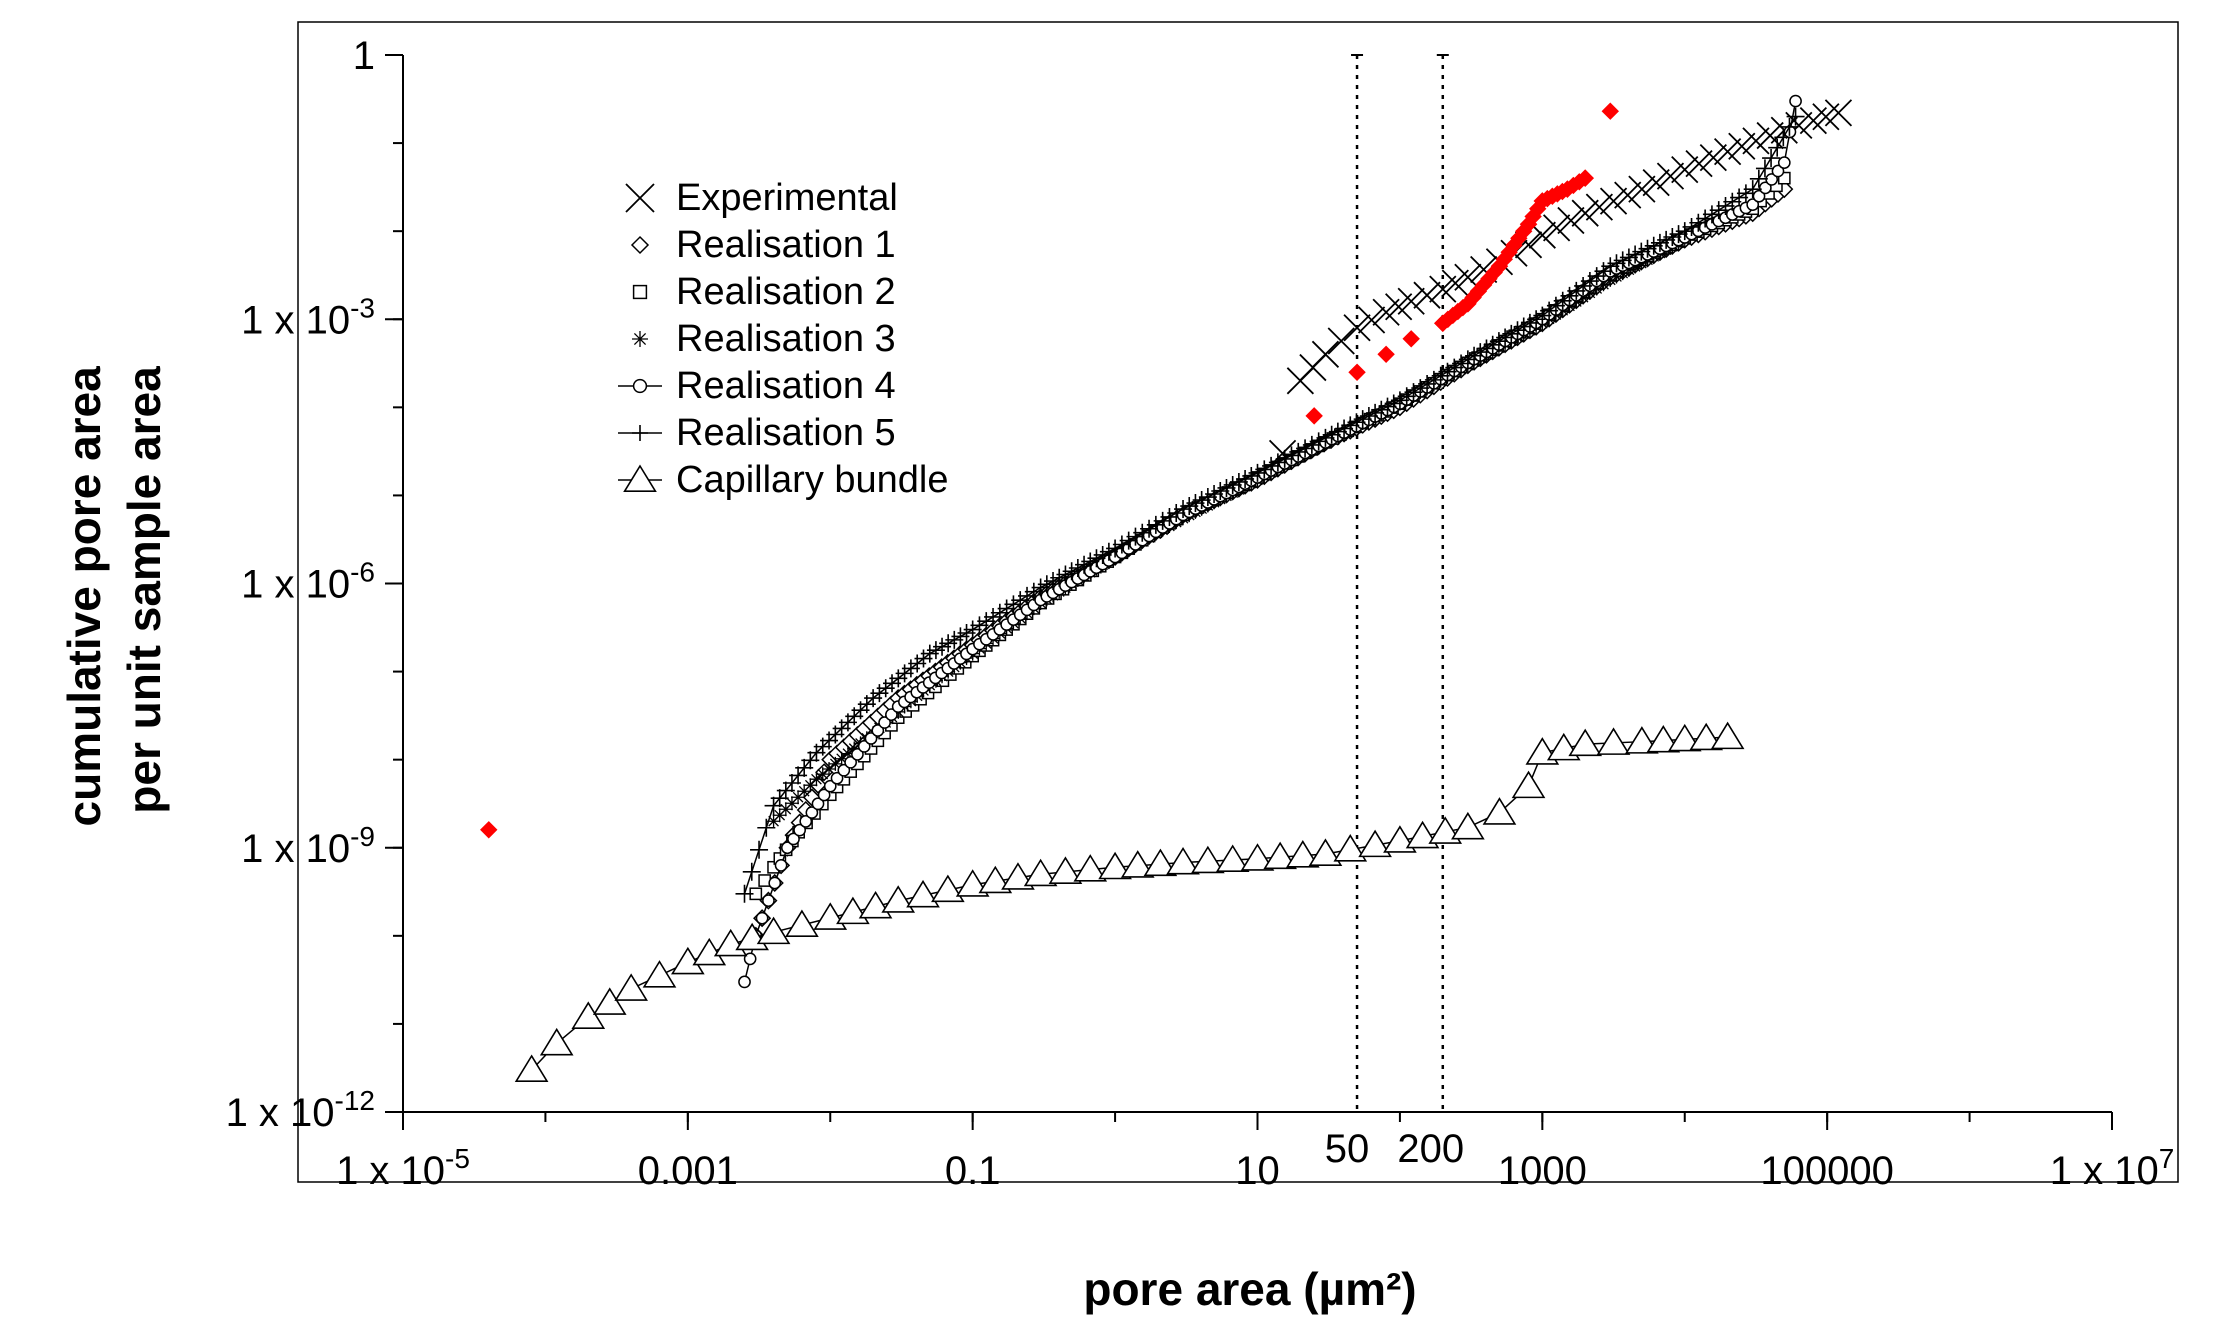 The width and height of the screenshot is (2217, 1333). What do you see at coordinates (300, 1110) in the screenshot?
I see `y-tick-label: 1 x 10⁻¹²` at bounding box center [300, 1110].